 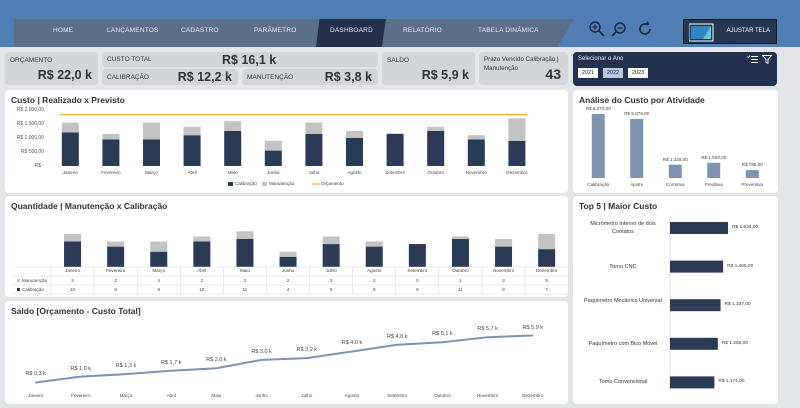 What do you see at coordinates (417, 270) in the screenshot?
I see `table-header-cell: Setembro` at bounding box center [417, 270].